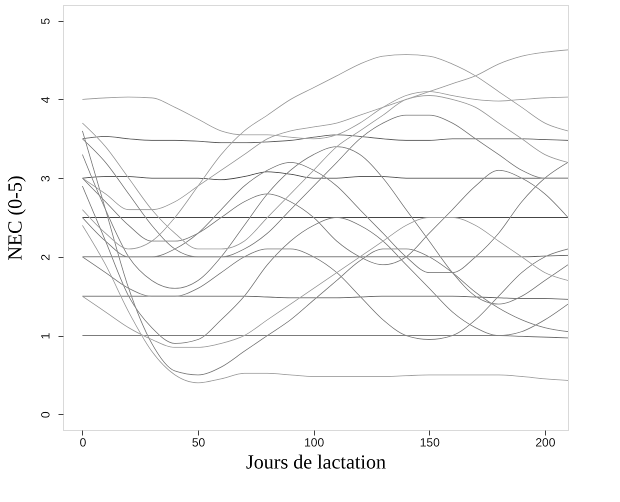  Describe the element at coordinates (45, 178) in the screenshot. I see `y-tick-label: 3` at that location.